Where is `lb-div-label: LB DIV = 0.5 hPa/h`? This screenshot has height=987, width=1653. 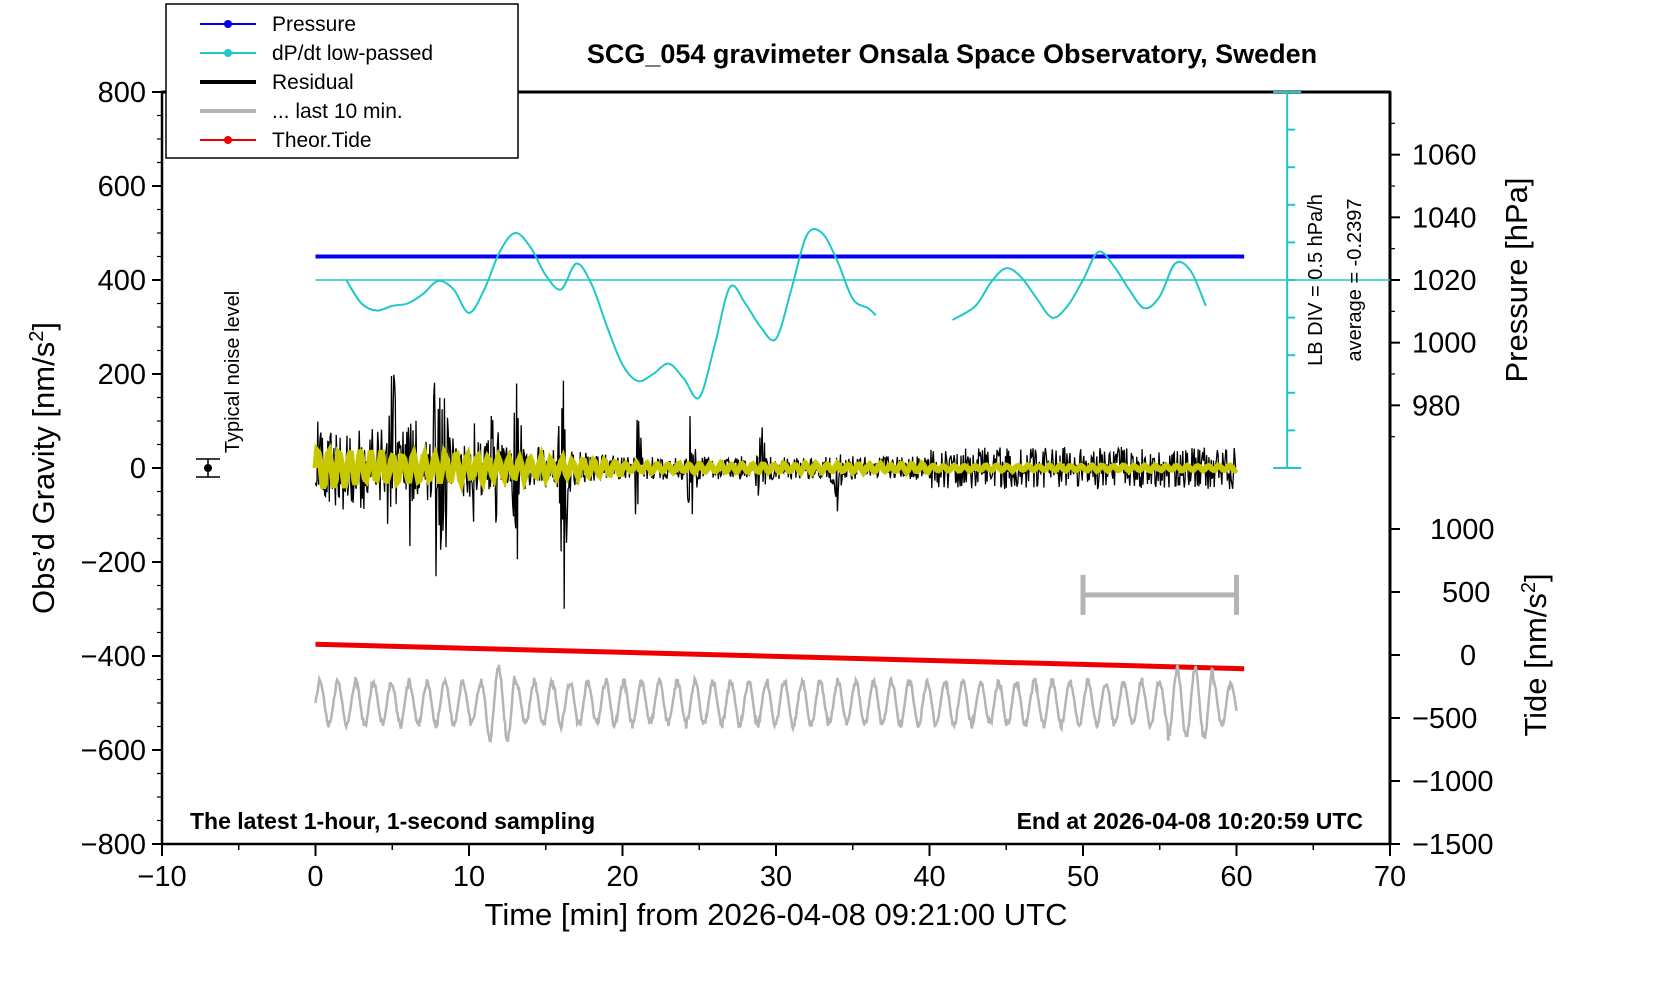
lb-div-label: LB DIV = 0.5 hPa/h is located at coordinates (1316, 280).